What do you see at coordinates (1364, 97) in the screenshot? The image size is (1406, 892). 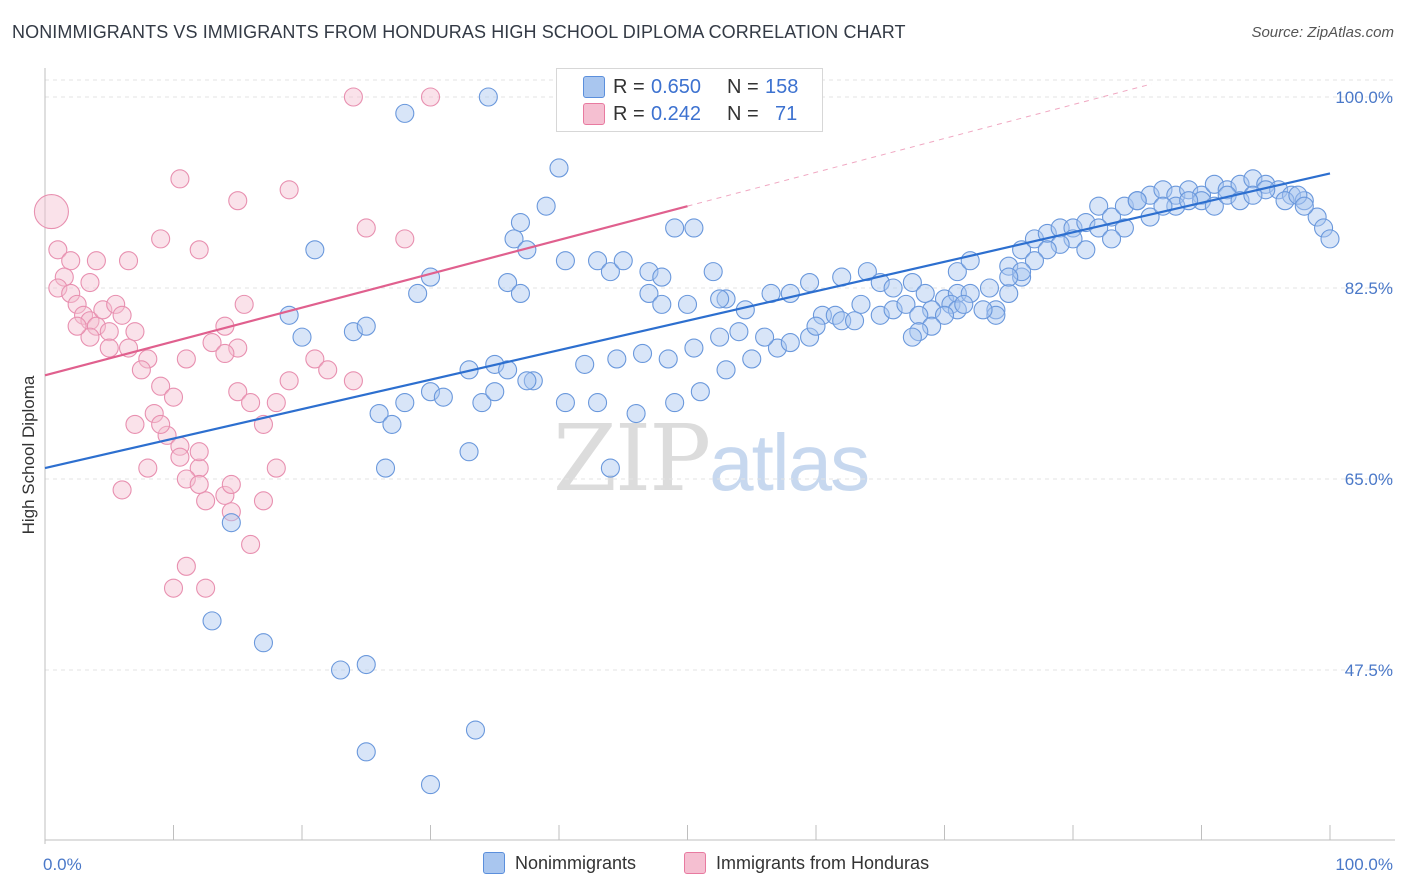 I see `y-tick-label: 100.0%` at bounding box center [1364, 97].